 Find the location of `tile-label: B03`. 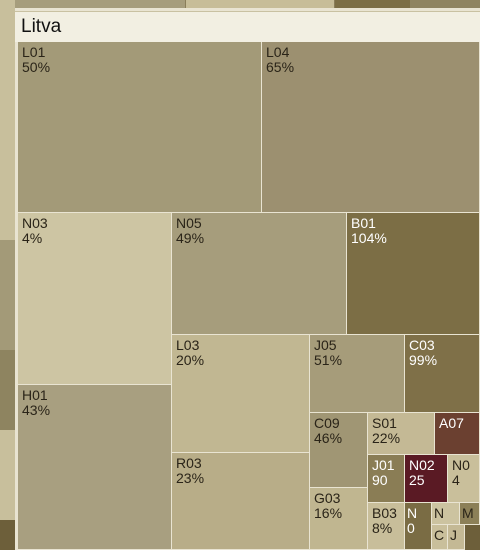

tile-label: B03 is located at coordinates (384, 513).